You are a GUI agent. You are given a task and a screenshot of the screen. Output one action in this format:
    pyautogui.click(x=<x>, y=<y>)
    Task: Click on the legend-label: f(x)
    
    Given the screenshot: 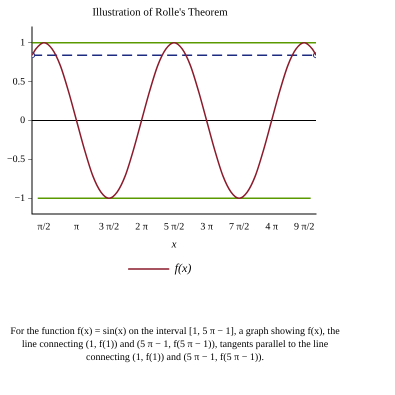 What is the action you would take?
    pyautogui.click(x=183, y=268)
    